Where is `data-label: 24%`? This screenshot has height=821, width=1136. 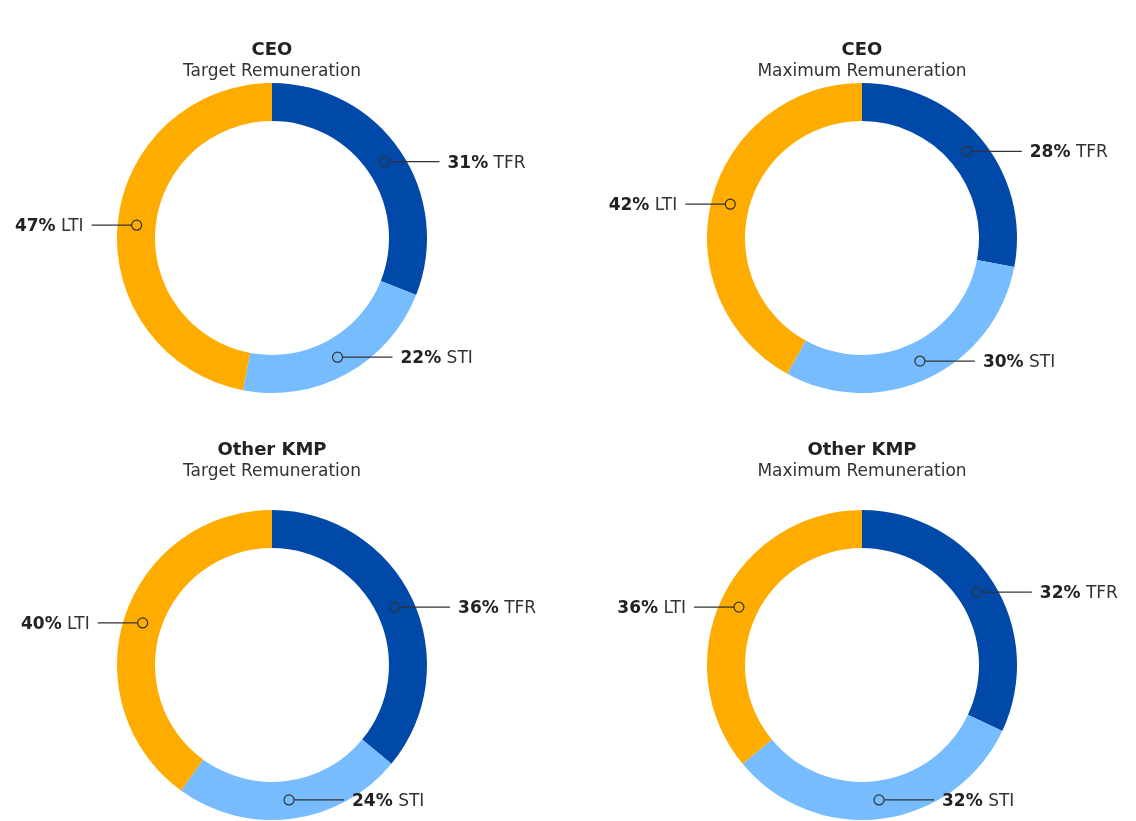
data-label: 24% is located at coordinates (372, 799).